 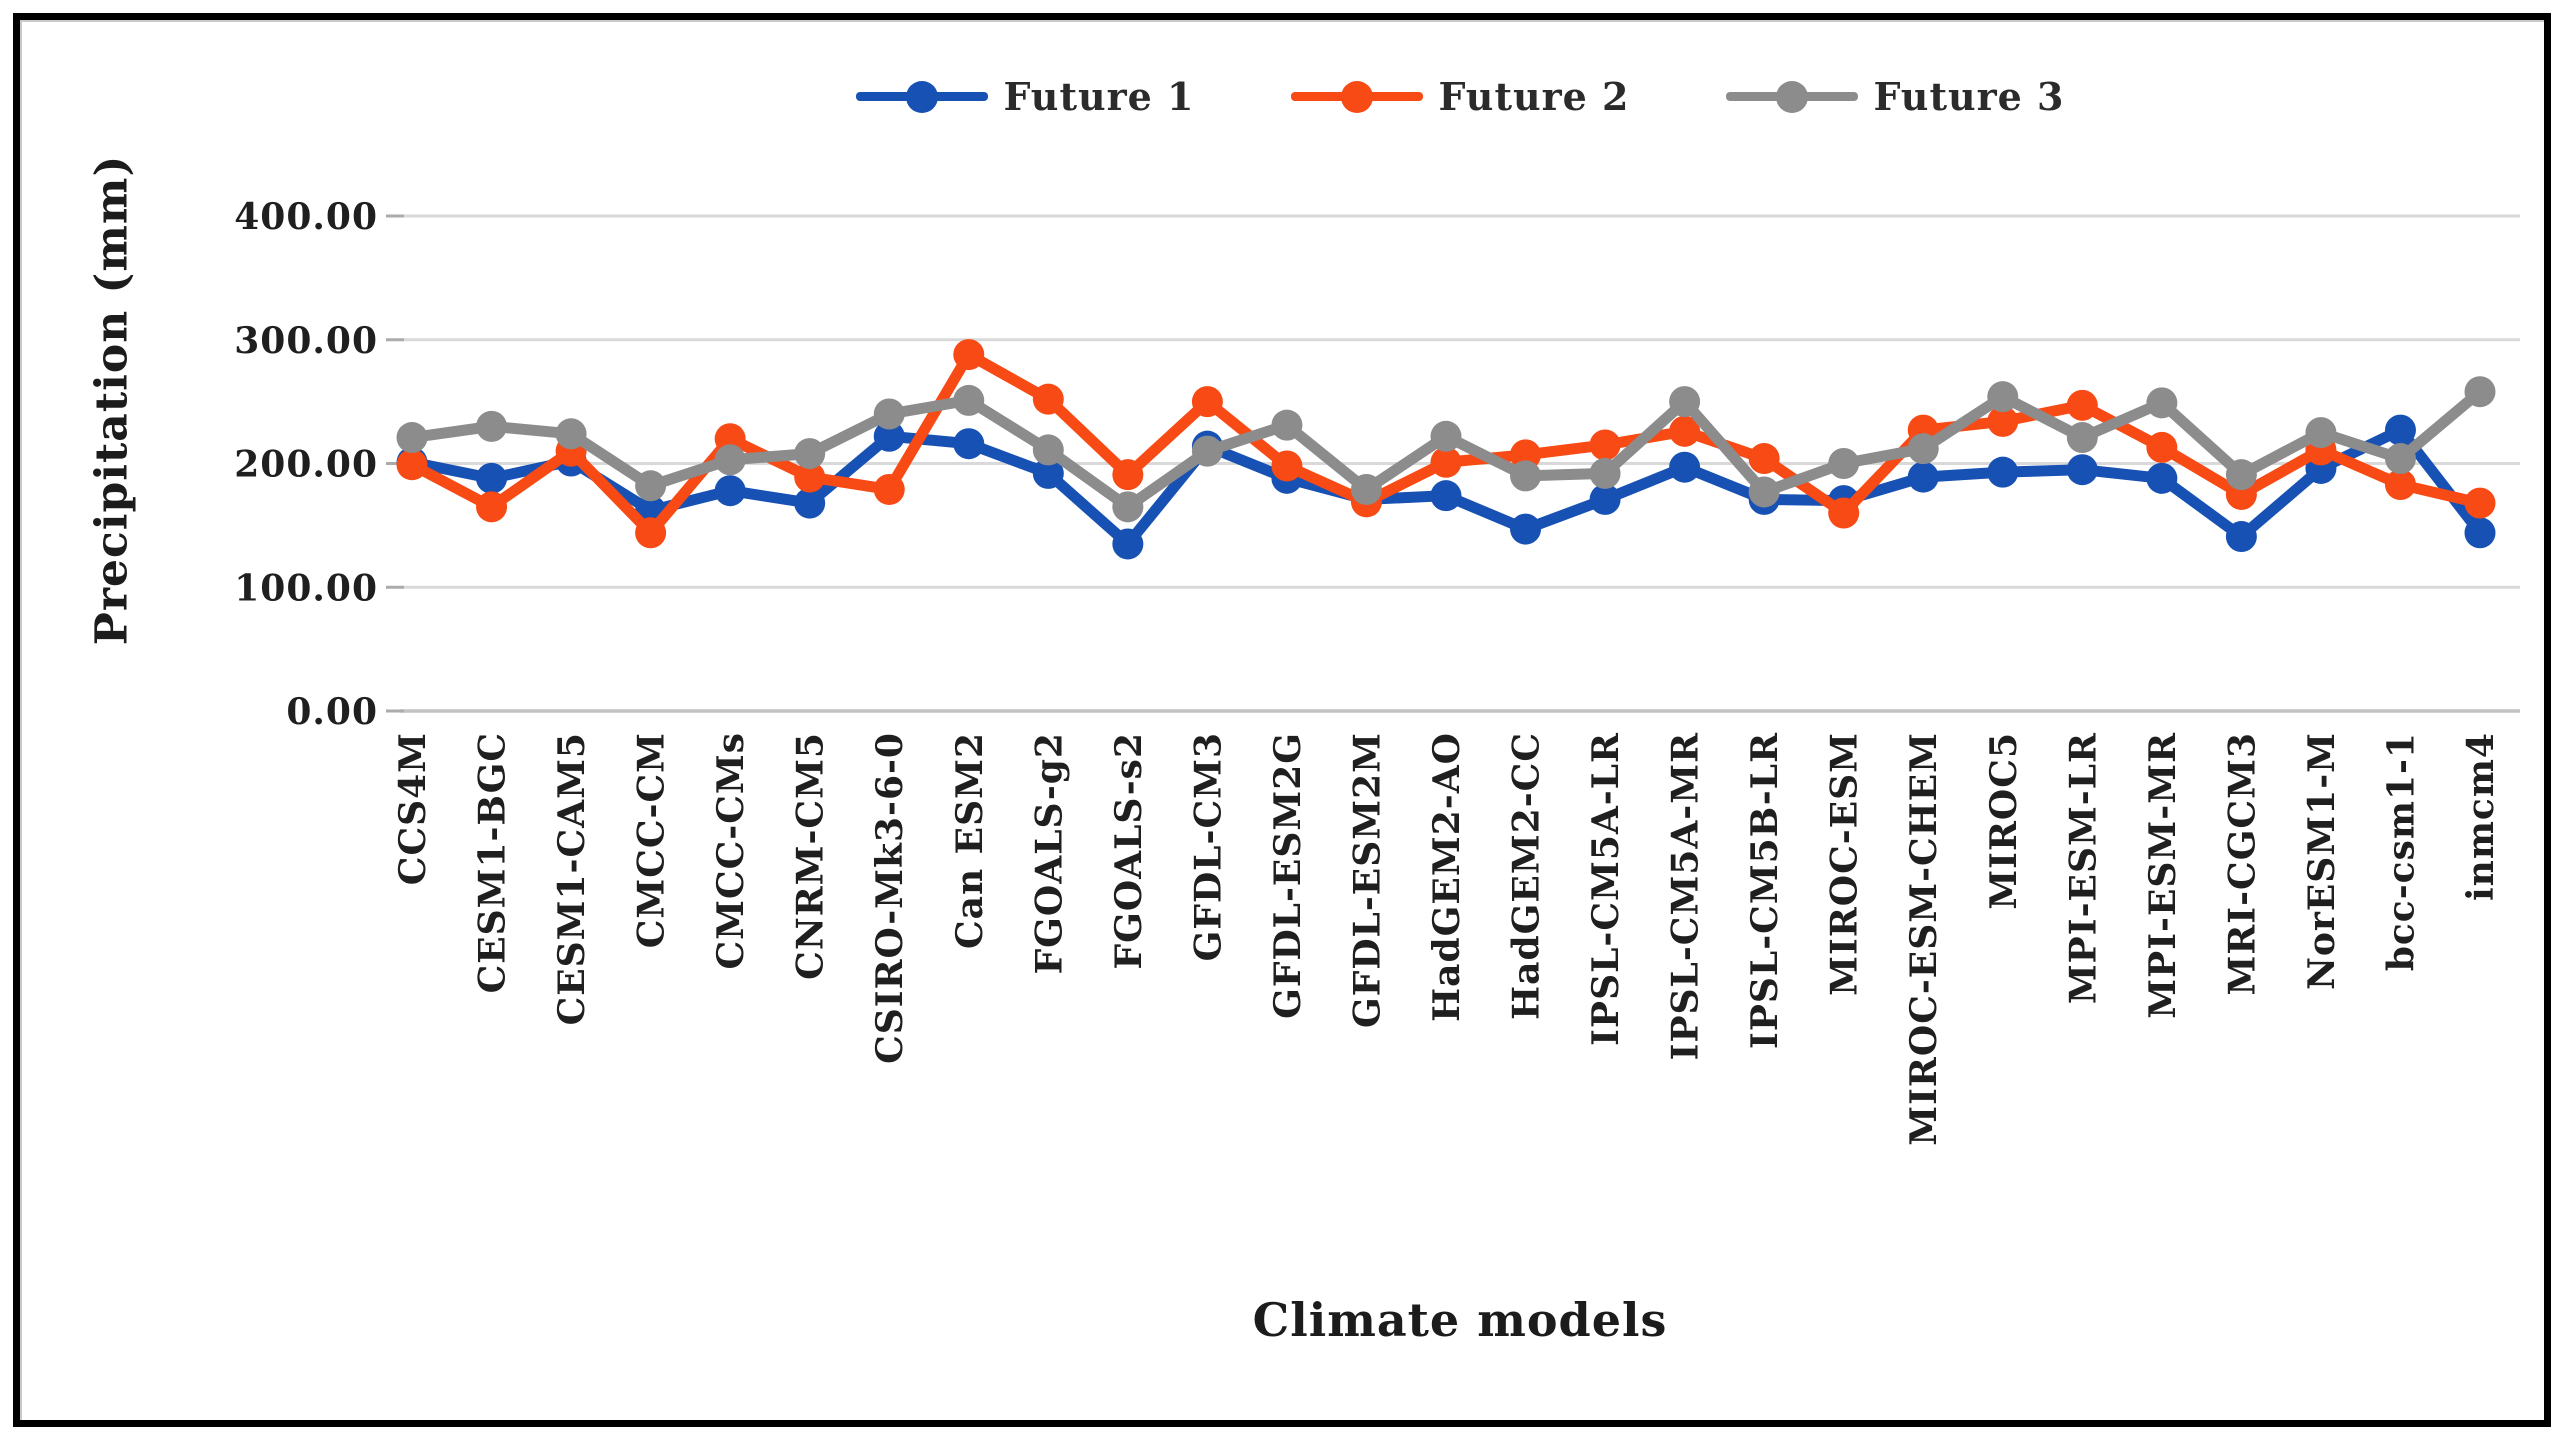 What do you see at coordinates (306, 588) in the screenshot?
I see `y-tick-label: 100.00` at bounding box center [306, 588].